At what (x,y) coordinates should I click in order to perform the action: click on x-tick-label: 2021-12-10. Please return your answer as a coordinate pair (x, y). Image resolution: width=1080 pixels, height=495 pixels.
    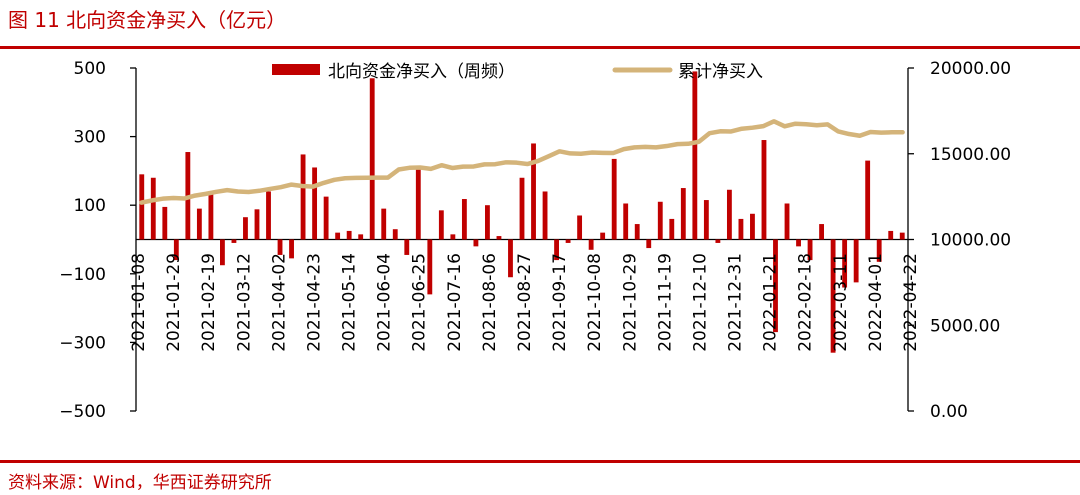
    Looking at the image, I should click on (700, 302).